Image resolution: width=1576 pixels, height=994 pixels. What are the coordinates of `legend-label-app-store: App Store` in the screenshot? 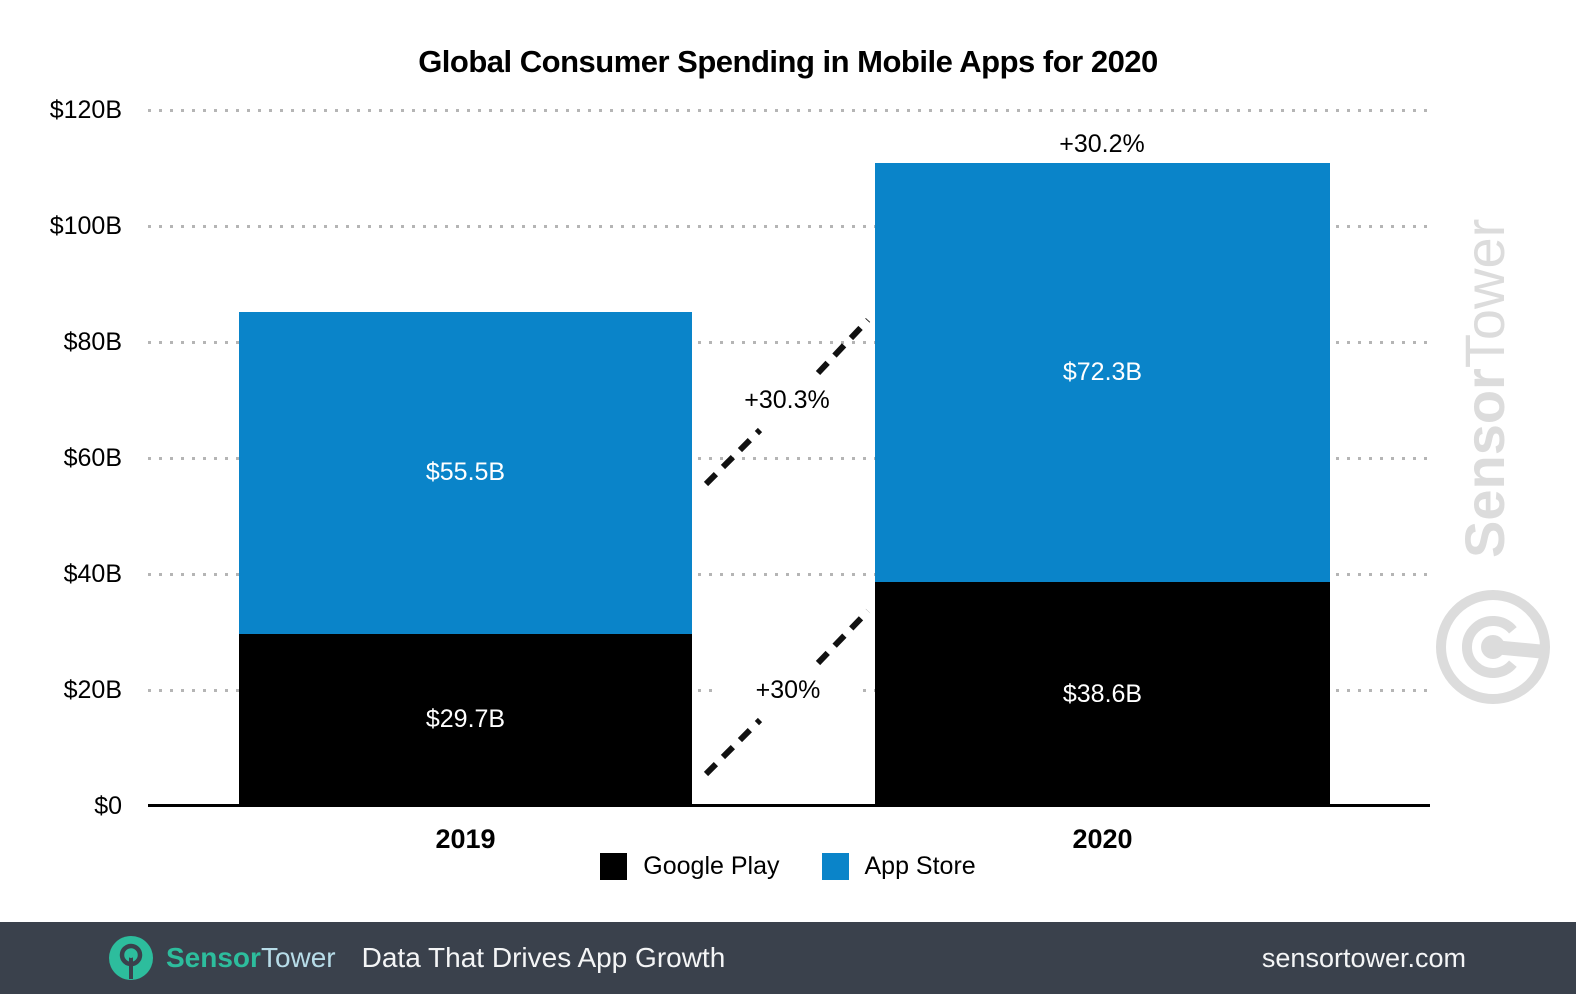 It's located at (920, 866).